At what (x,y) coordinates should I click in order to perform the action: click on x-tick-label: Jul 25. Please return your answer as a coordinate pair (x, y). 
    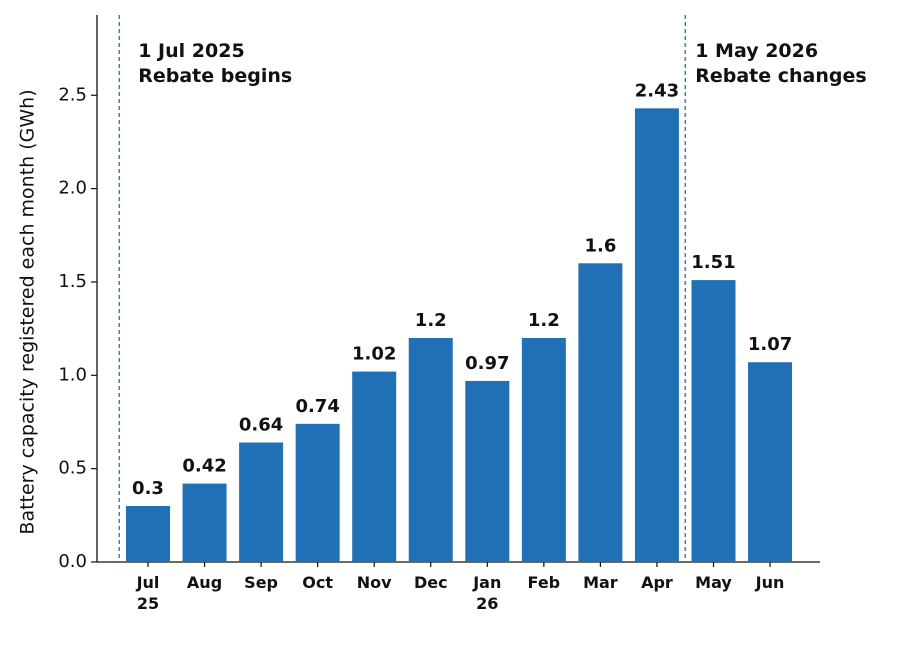
    Looking at the image, I should click on (148, 593).